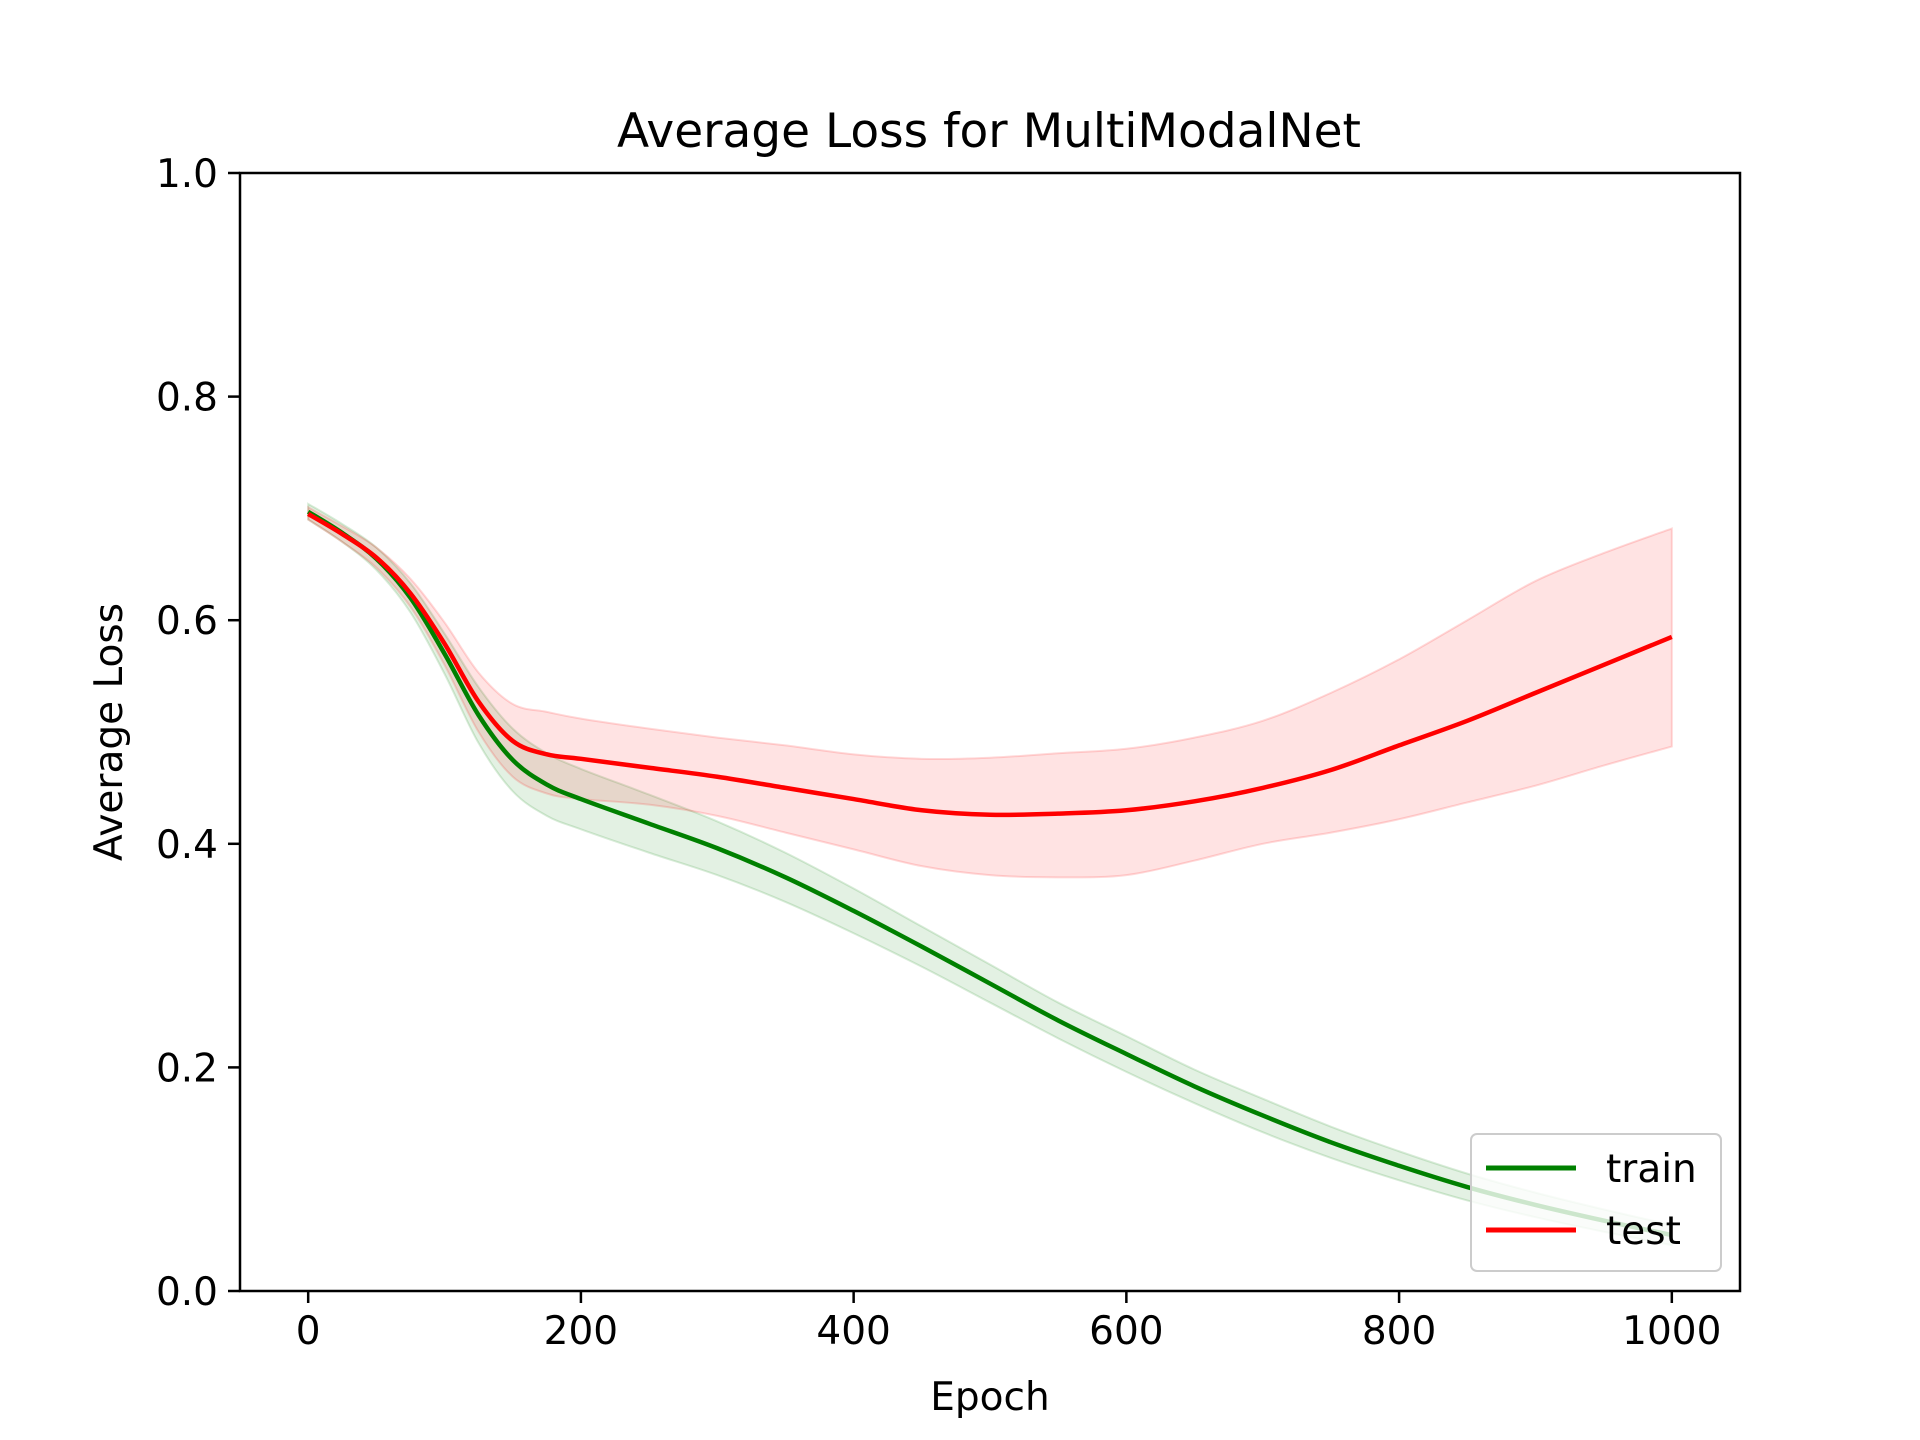 This screenshot has height=1440, width=1920. Describe the element at coordinates (187, 398) in the screenshot. I see `y-tick-label: 0.8` at that location.